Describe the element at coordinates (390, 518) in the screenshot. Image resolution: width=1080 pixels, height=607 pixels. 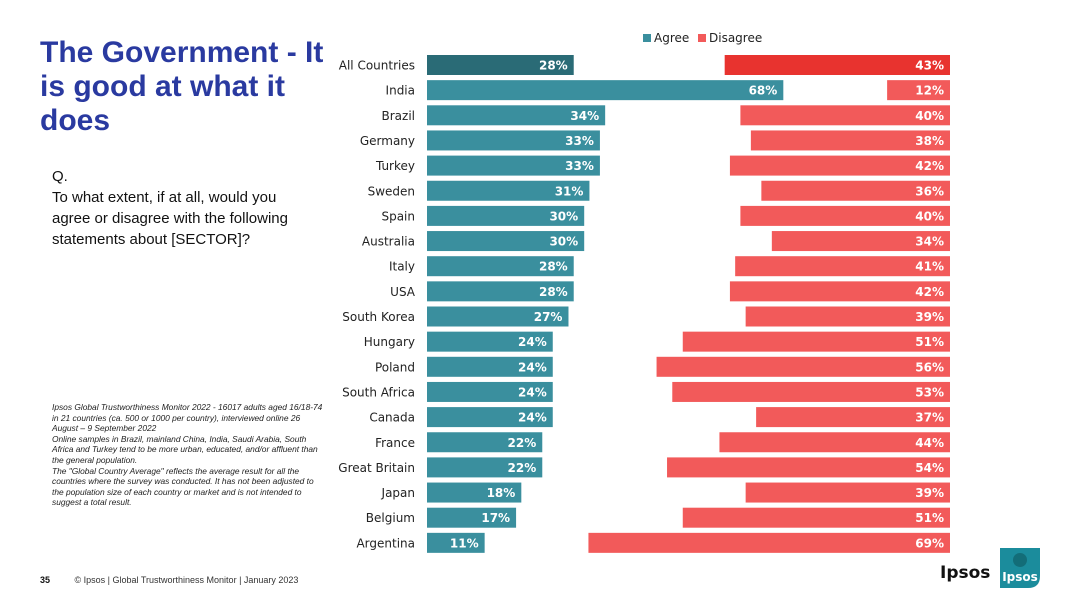
I see `category-label: Belgium` at that location.